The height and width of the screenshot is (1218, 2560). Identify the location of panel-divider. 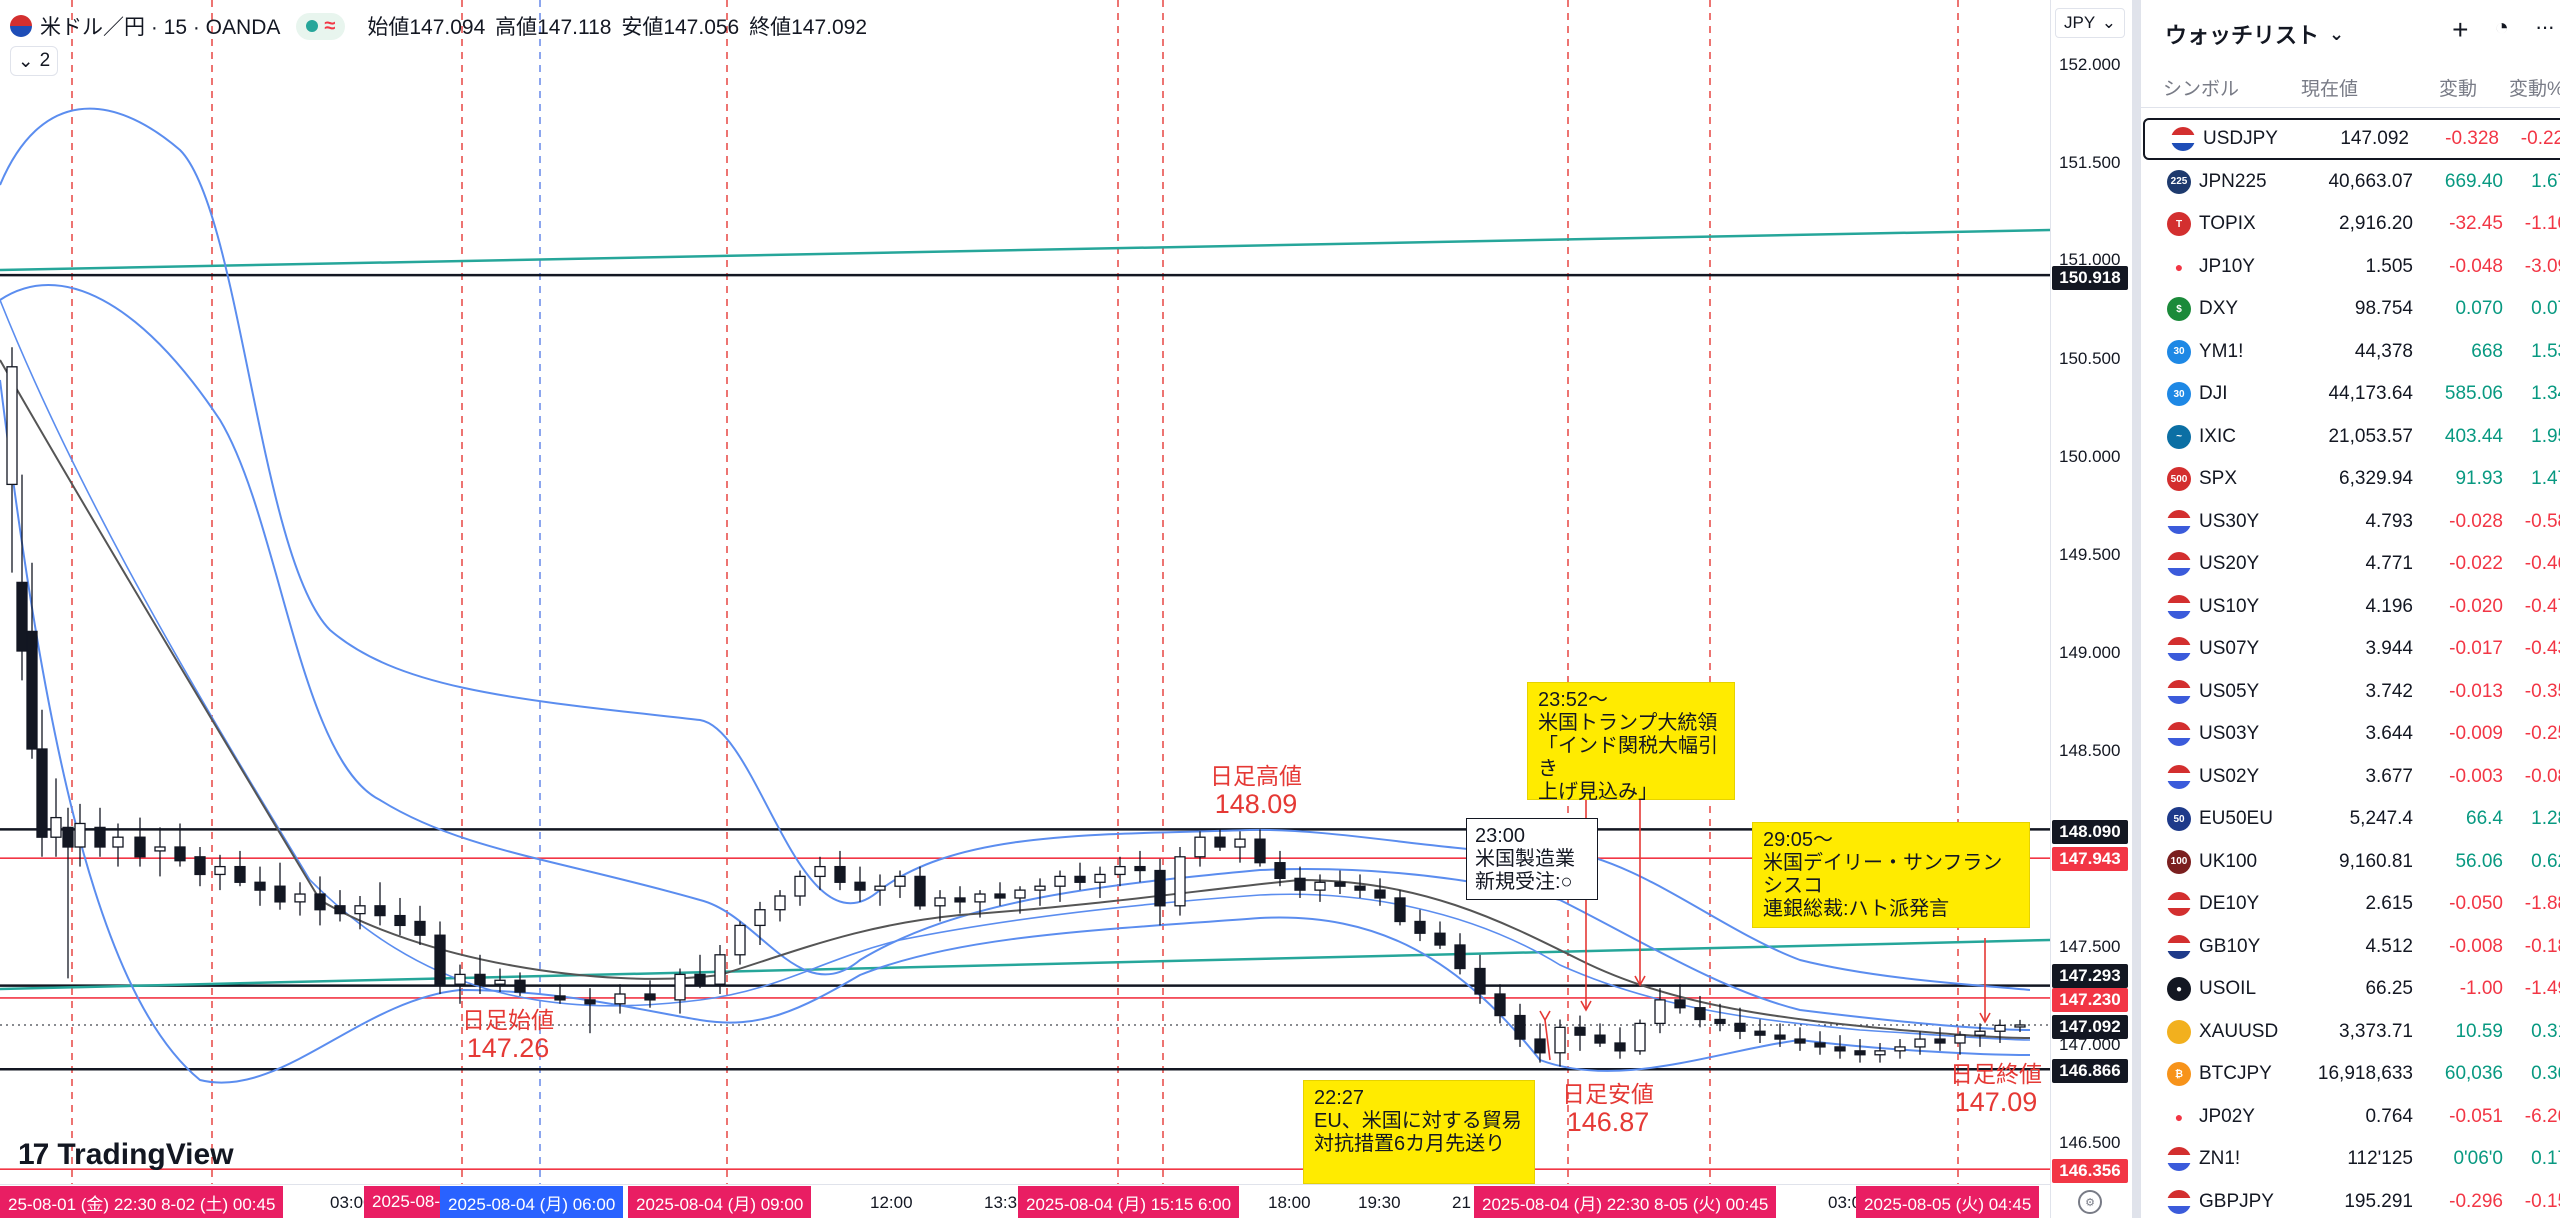
(2136, 609).